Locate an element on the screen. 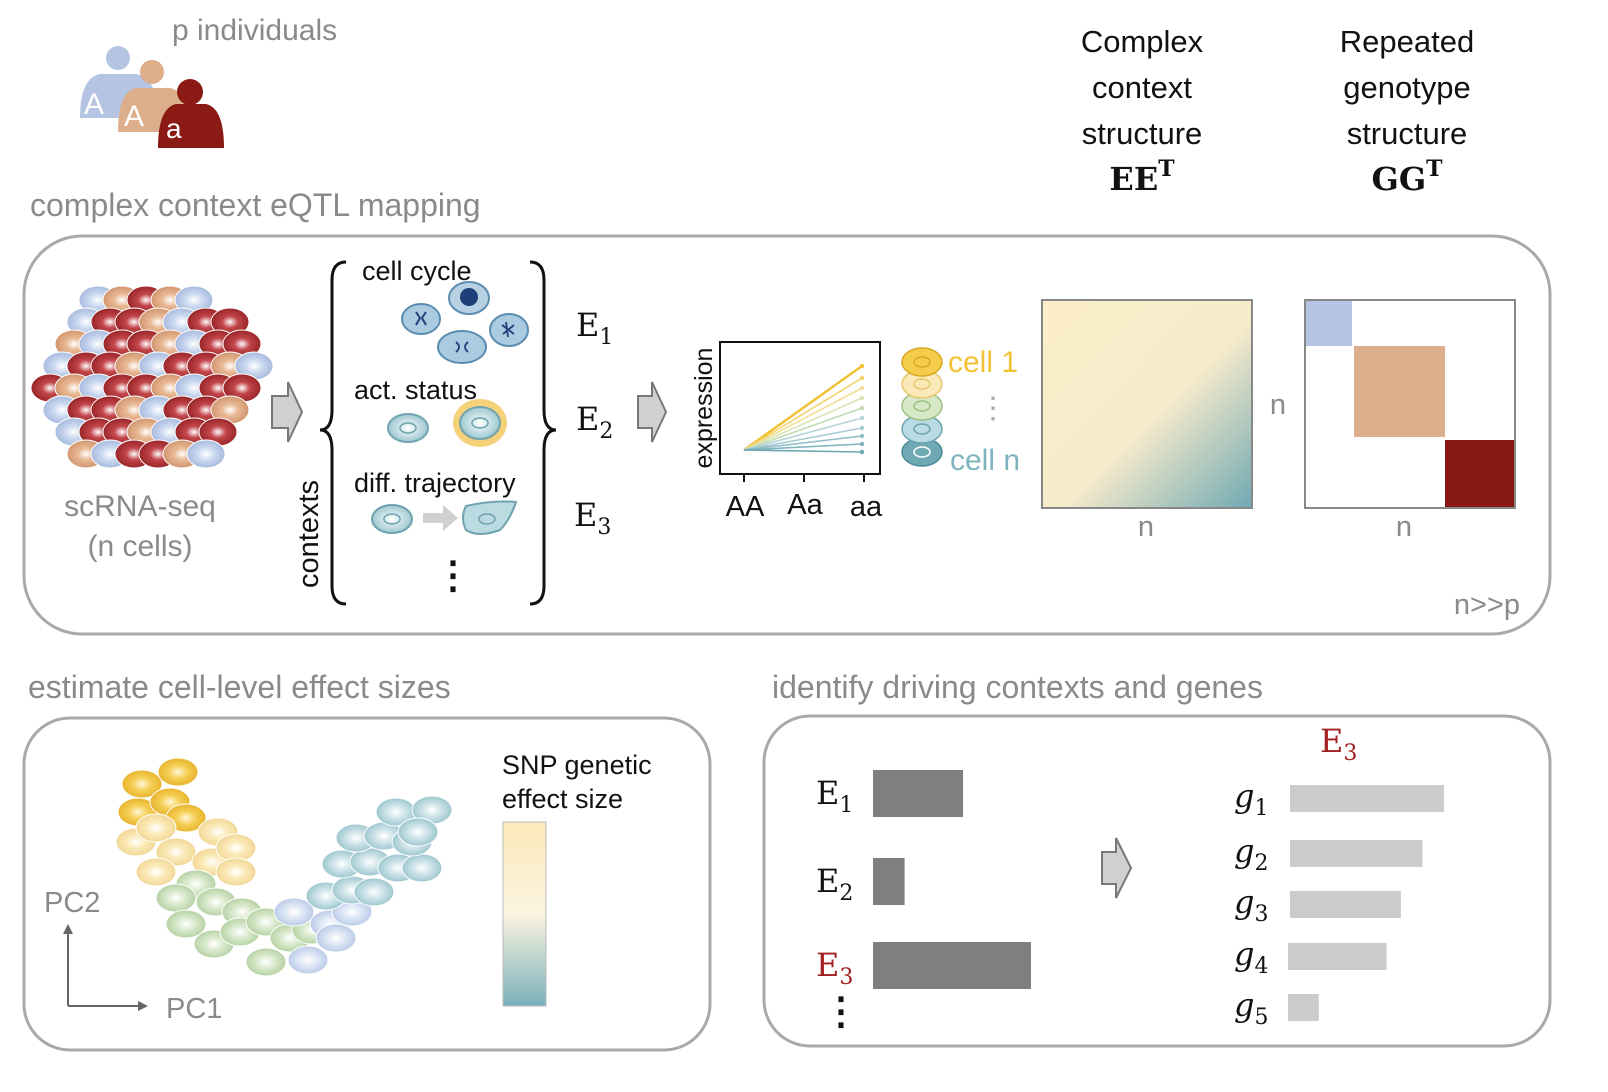  expression-tick-2: Aa is located at coordinates (805, 505).